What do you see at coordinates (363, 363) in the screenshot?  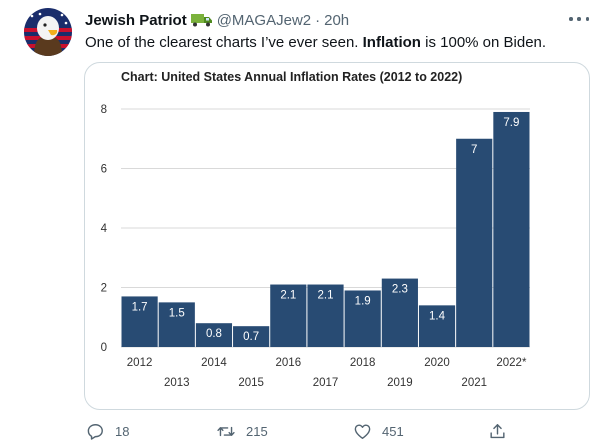 I see `x-tick-label: 2018` at bounding box center [363, 363].